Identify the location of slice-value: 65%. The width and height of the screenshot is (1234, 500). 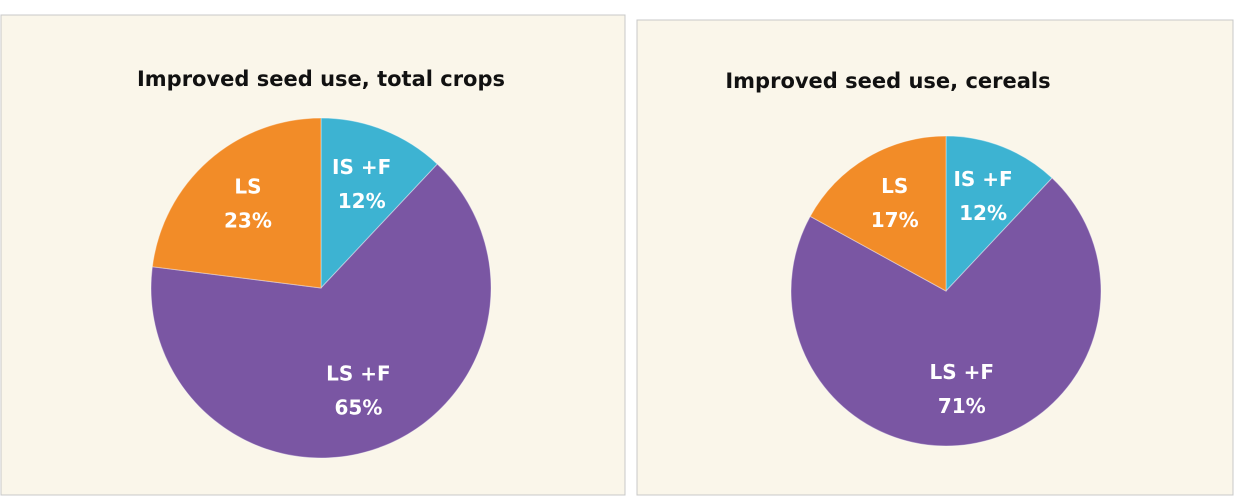
(358, 407).